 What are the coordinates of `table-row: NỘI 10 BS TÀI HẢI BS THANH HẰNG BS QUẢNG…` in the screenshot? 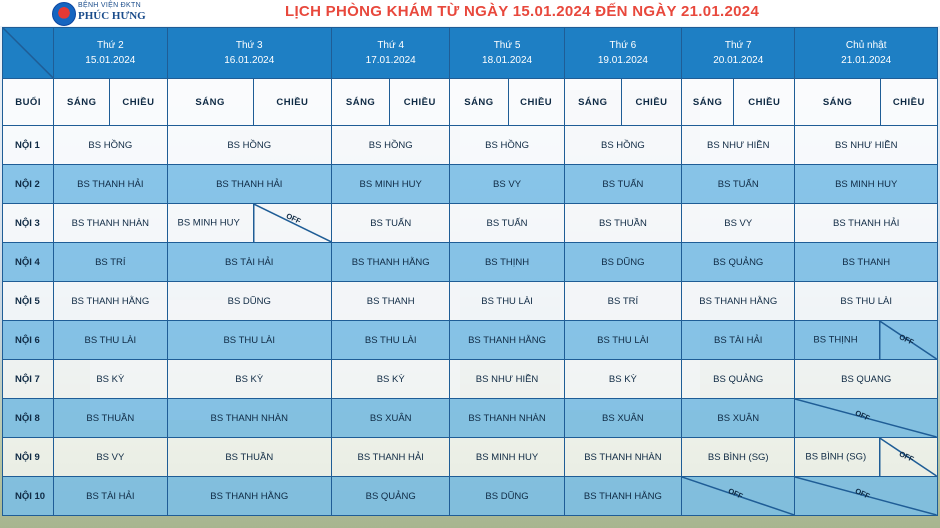 It's located at (469, 496).